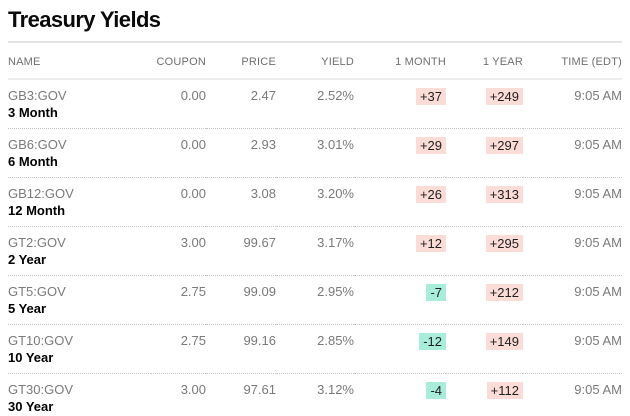  Describe the element at coordinates (335, 95) in the screenshot. I see `yield-value: 2.52%` at that location.